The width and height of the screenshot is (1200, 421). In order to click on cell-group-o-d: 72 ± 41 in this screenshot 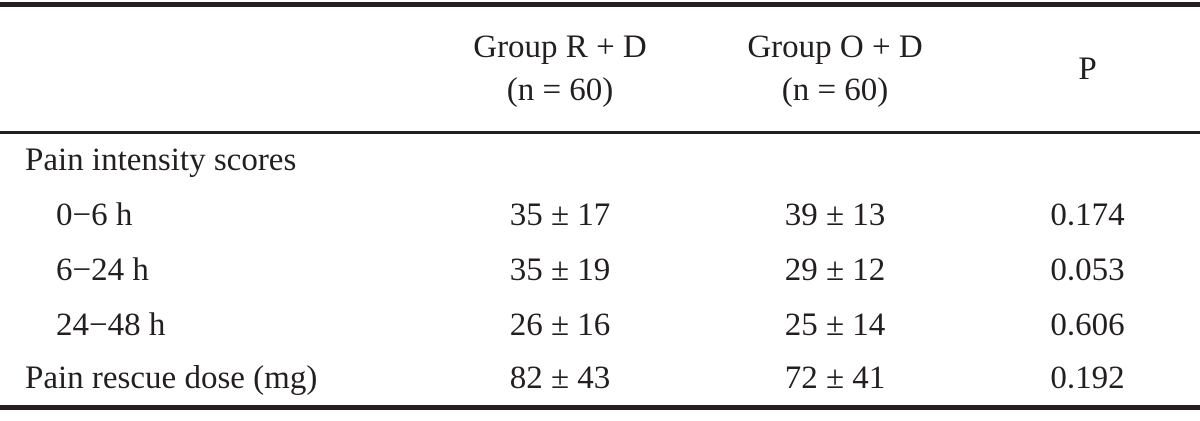, I will do `click(835, 378)`.